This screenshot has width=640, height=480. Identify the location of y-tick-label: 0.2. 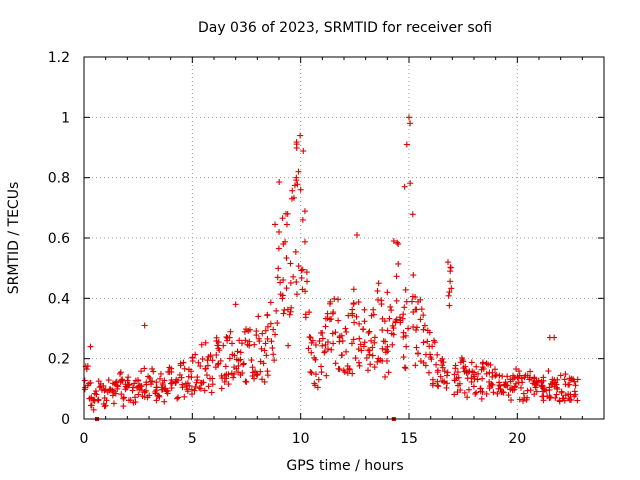
(59, 360).